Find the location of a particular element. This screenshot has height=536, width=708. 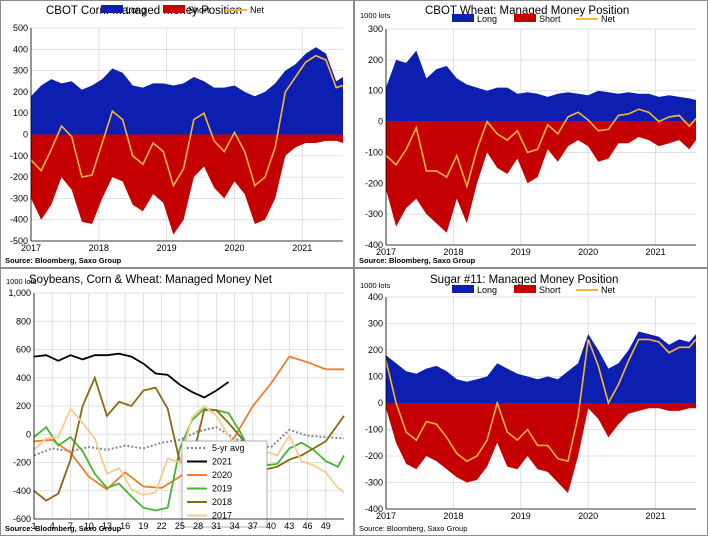

legend-label: 2020 is located at coordinates (222, 475).